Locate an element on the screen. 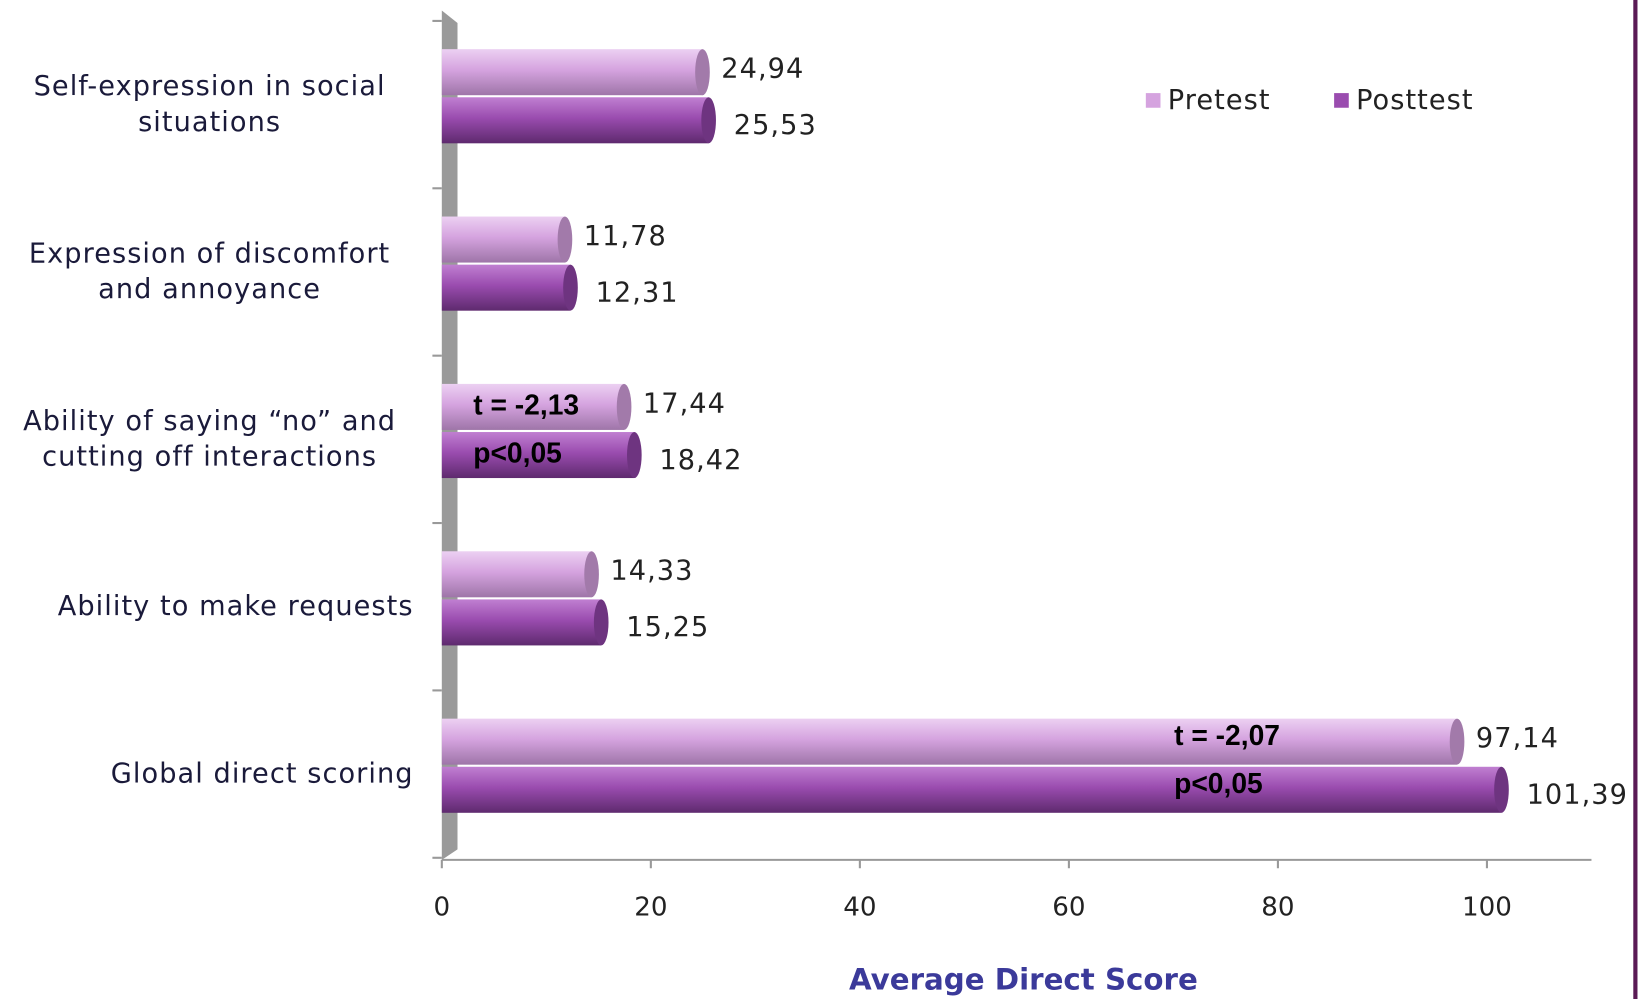 This screenshot has width=1641, height=999. category-label-box: Global direct scoring is located at coordinates (210, 774).